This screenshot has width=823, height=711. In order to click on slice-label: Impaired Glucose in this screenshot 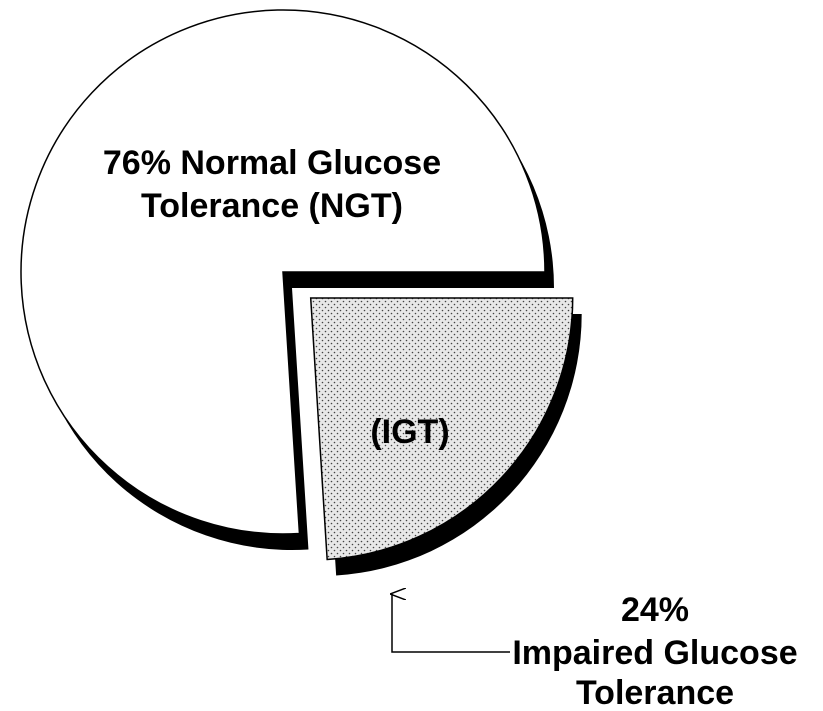, I will do `click(654, 653)`.